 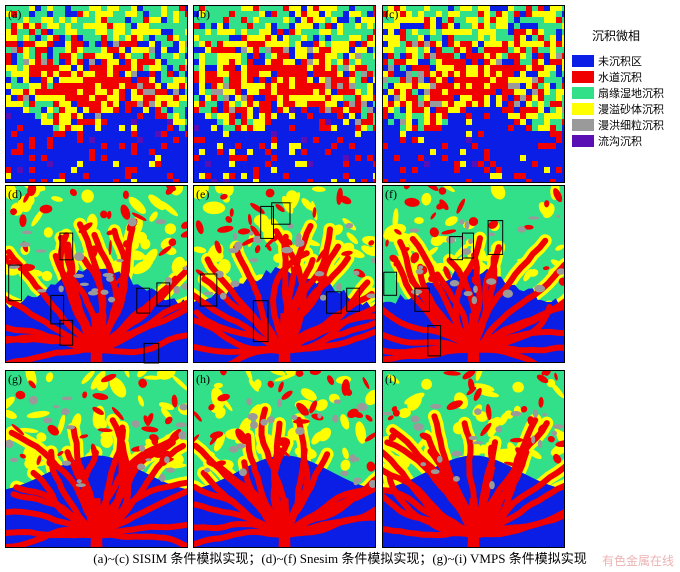 I want to click on legend-item-label: 漫洪细粒沉积, so click(x=631, y=125).